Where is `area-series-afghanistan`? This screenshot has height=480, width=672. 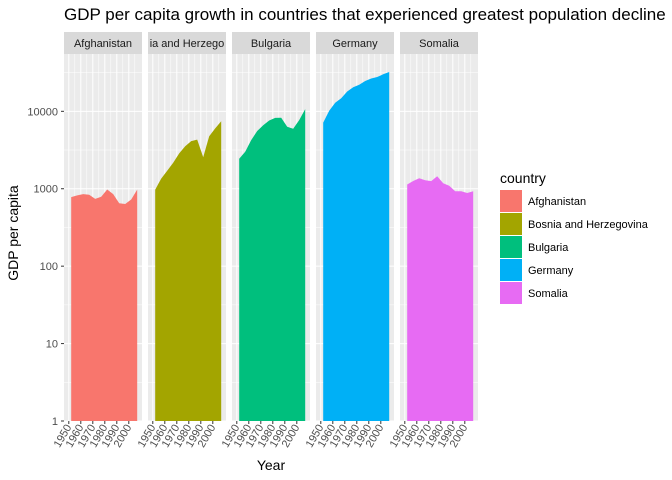 area-series-afghanistan is located at coordinates (104, 305).